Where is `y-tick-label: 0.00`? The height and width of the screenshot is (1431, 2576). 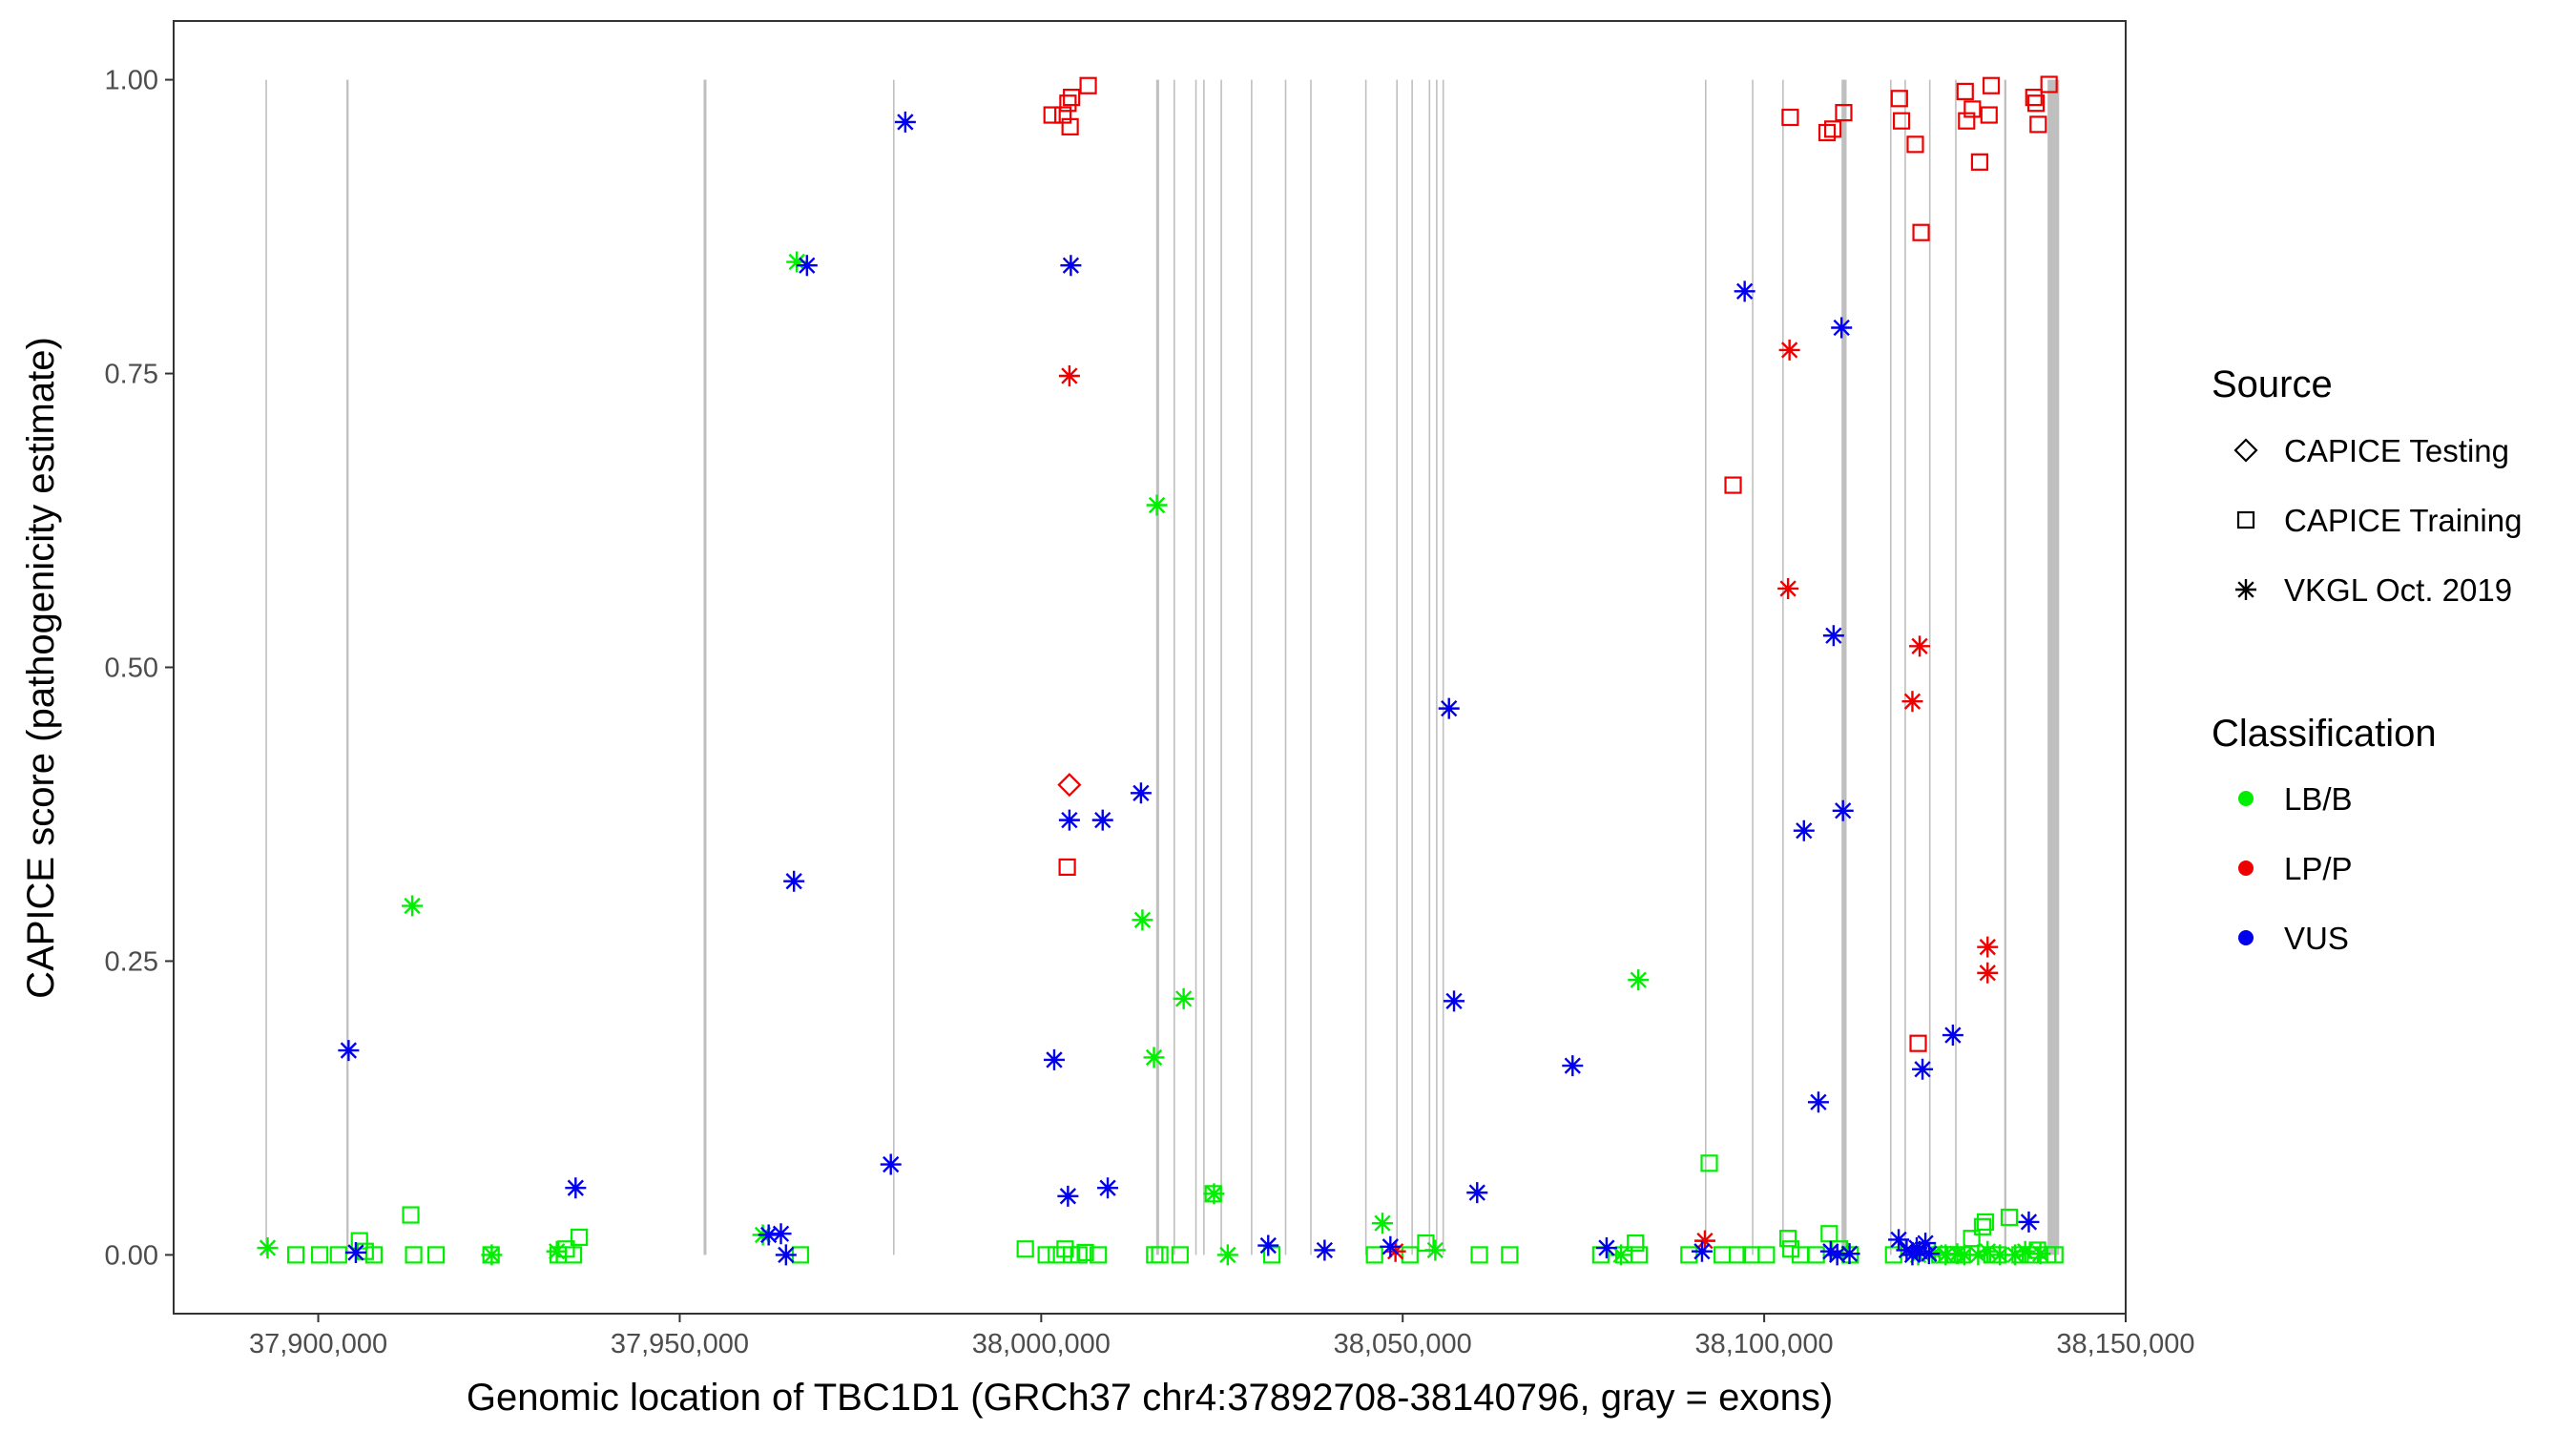
y-tick-label: 0.00 is located at coordinates (131, 1255).